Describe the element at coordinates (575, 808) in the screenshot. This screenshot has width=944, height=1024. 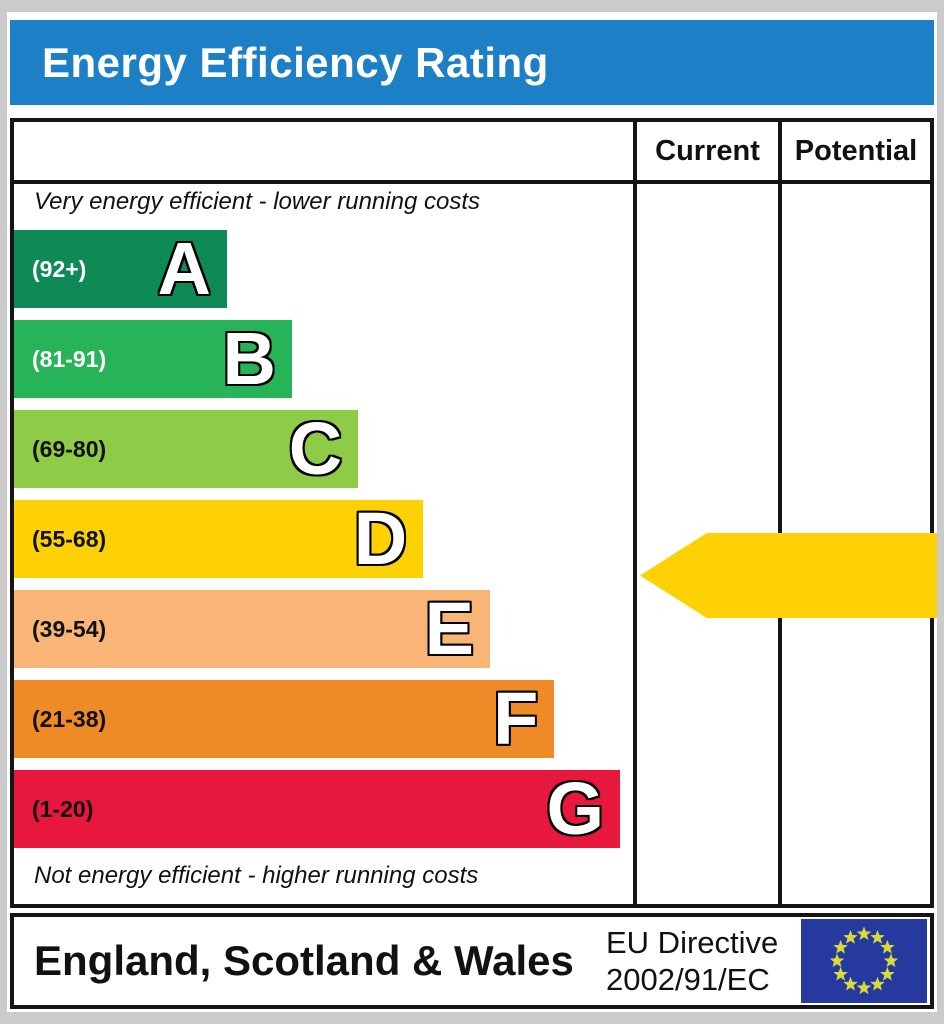
I see `band-g-letter: G` at that location.